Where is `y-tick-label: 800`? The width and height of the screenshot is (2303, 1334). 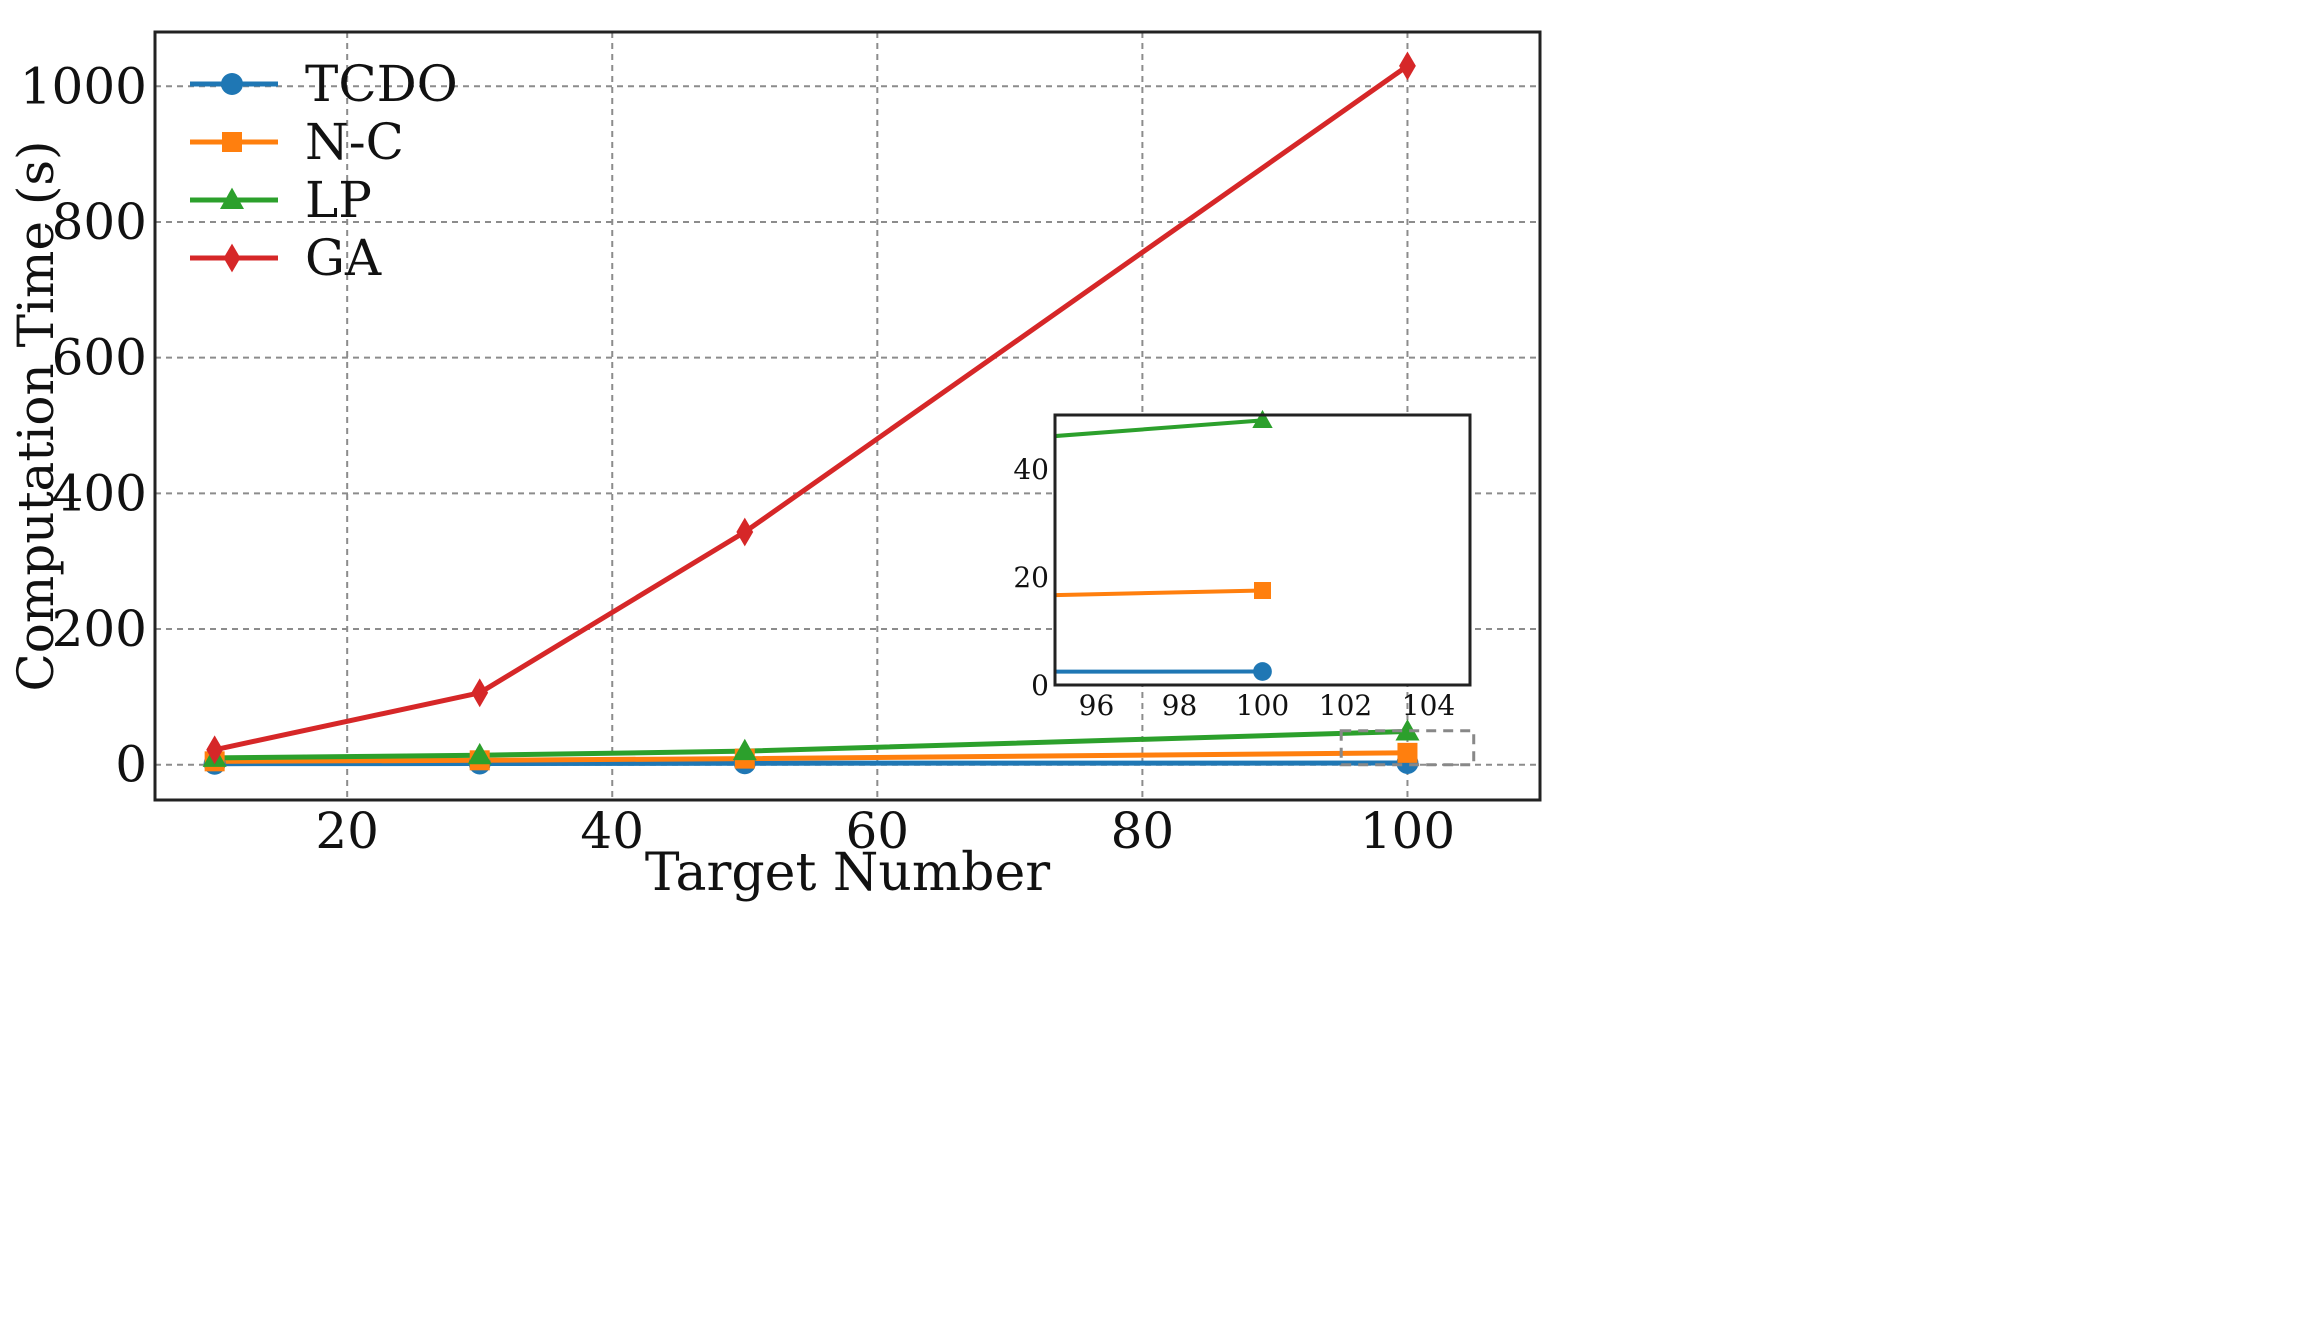
y-tick-label: 800 is located at coordinates (99, 222).